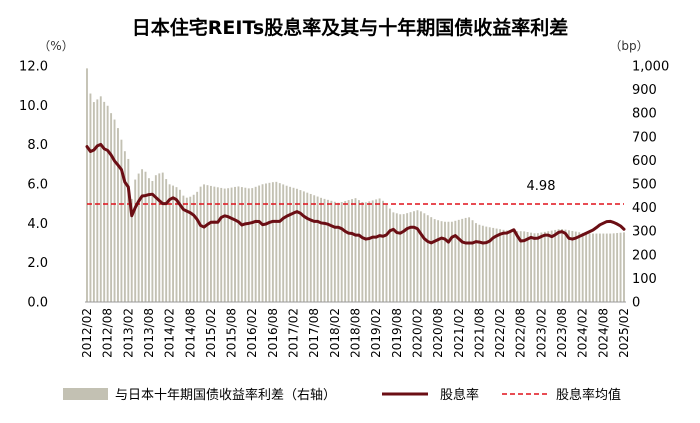  What do you see at coordinates (356, 333) in the screenshot?
I see `x-tick-label: 2018/08` at bounding box center [356, 333].